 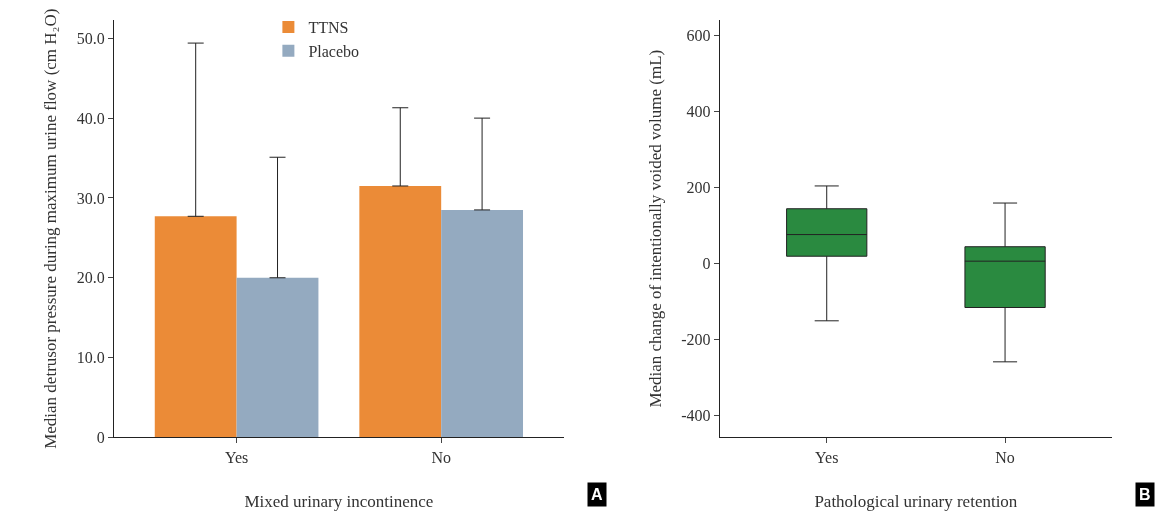 I want to click on y-tick-label: 30.0, so click(x=90, y=198).